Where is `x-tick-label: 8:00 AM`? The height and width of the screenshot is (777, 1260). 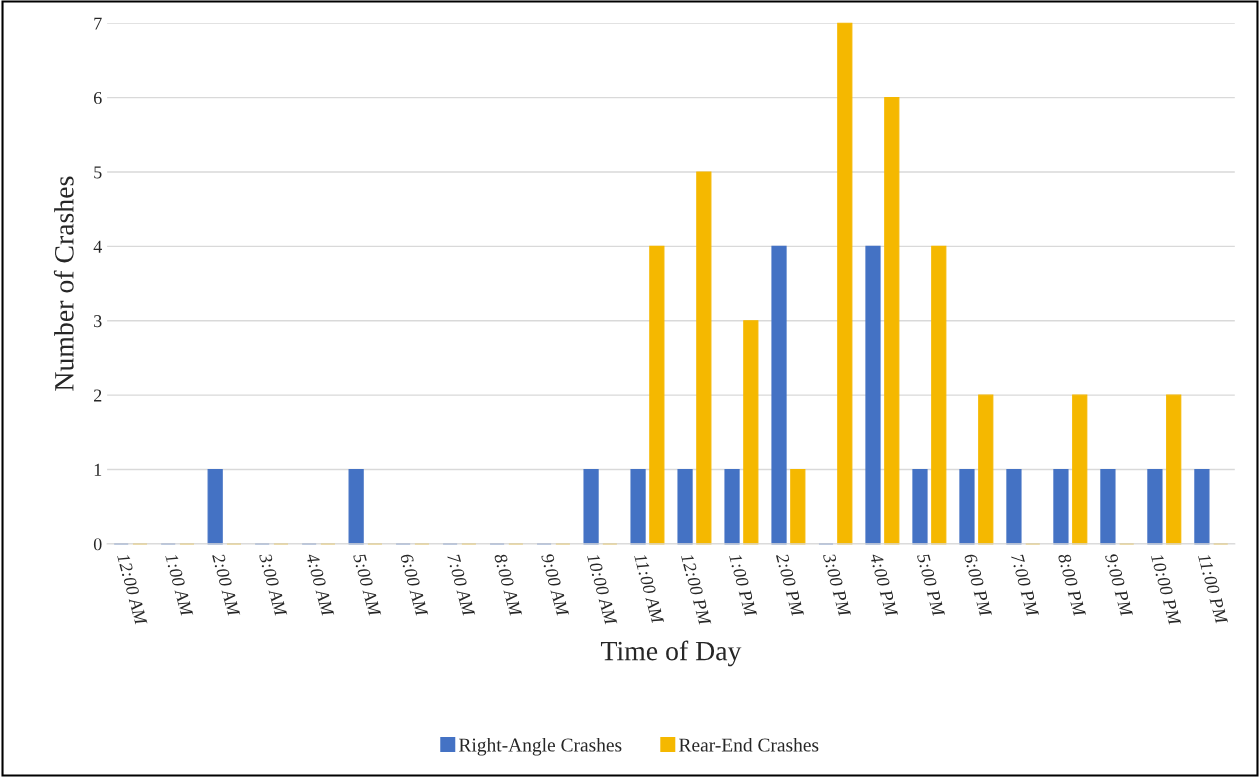 x-tick-label: 8:00 AM is located at coordinates (508, 585).